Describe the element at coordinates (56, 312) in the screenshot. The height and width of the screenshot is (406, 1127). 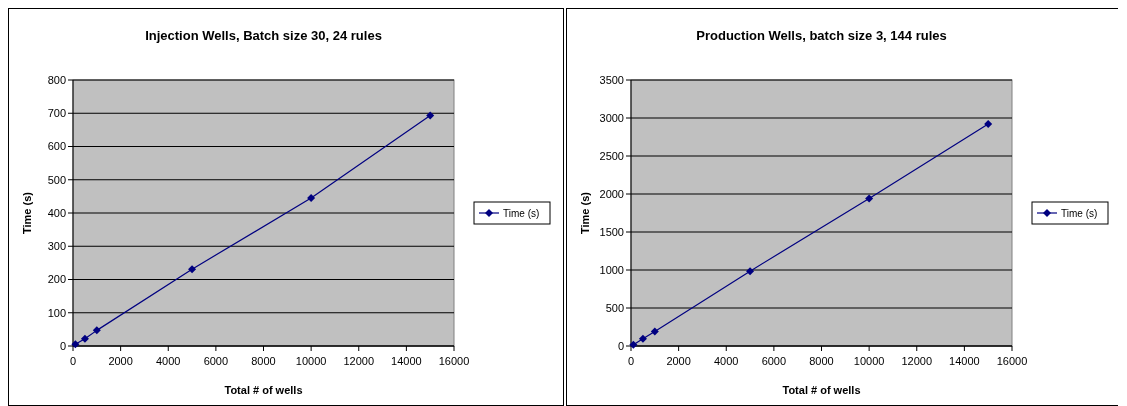
I see `y-tick-label: 100` at that location.